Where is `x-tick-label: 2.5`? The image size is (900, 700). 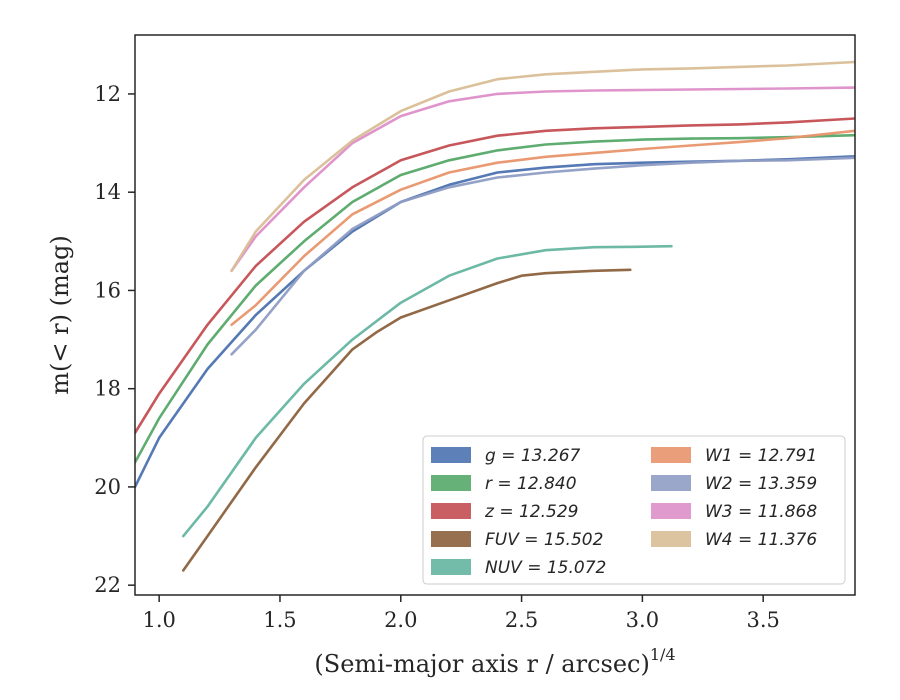
x-tick-label: 2.5 is located at coordinates (521, 620).